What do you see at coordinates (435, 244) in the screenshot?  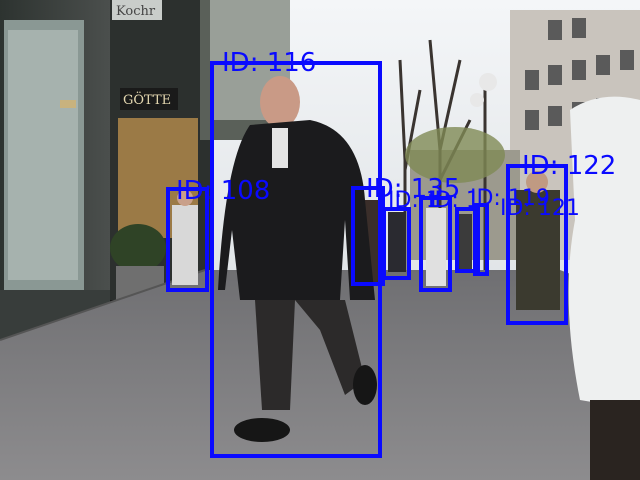 I see `detection-box-1b` at bounding box center [435, 244].